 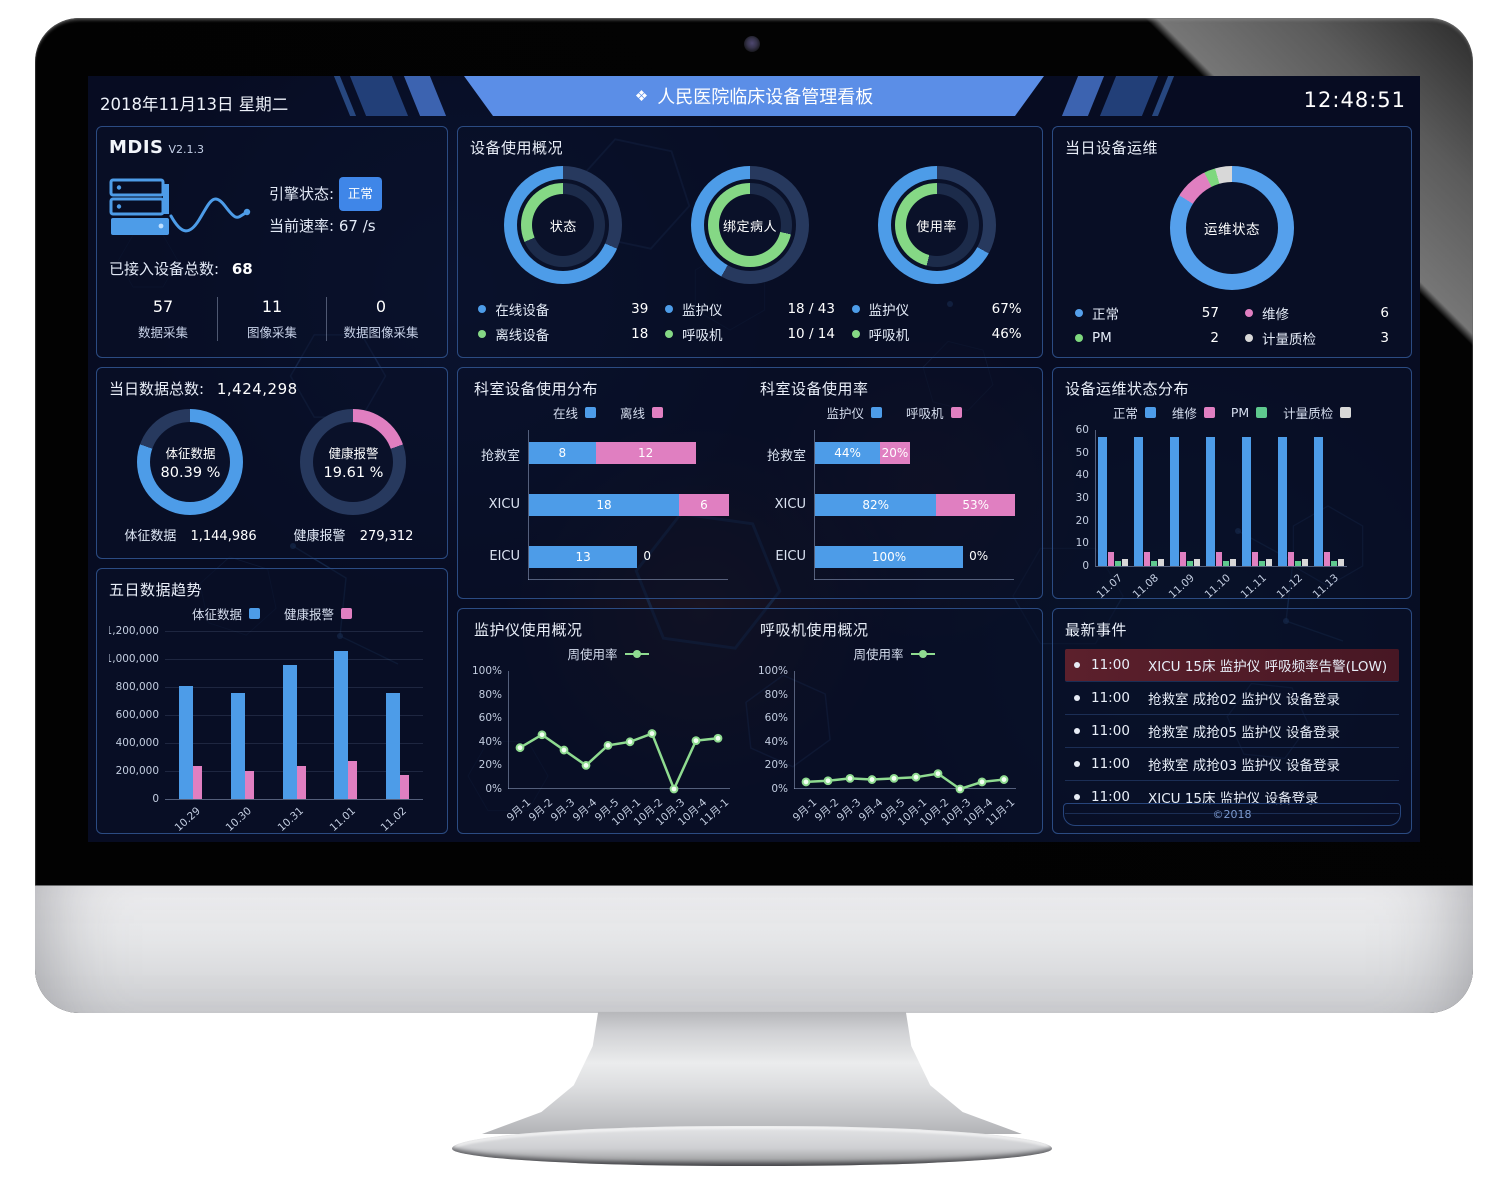 I want to click on donut-center-label: 使用率, so click(x=936, y=225).